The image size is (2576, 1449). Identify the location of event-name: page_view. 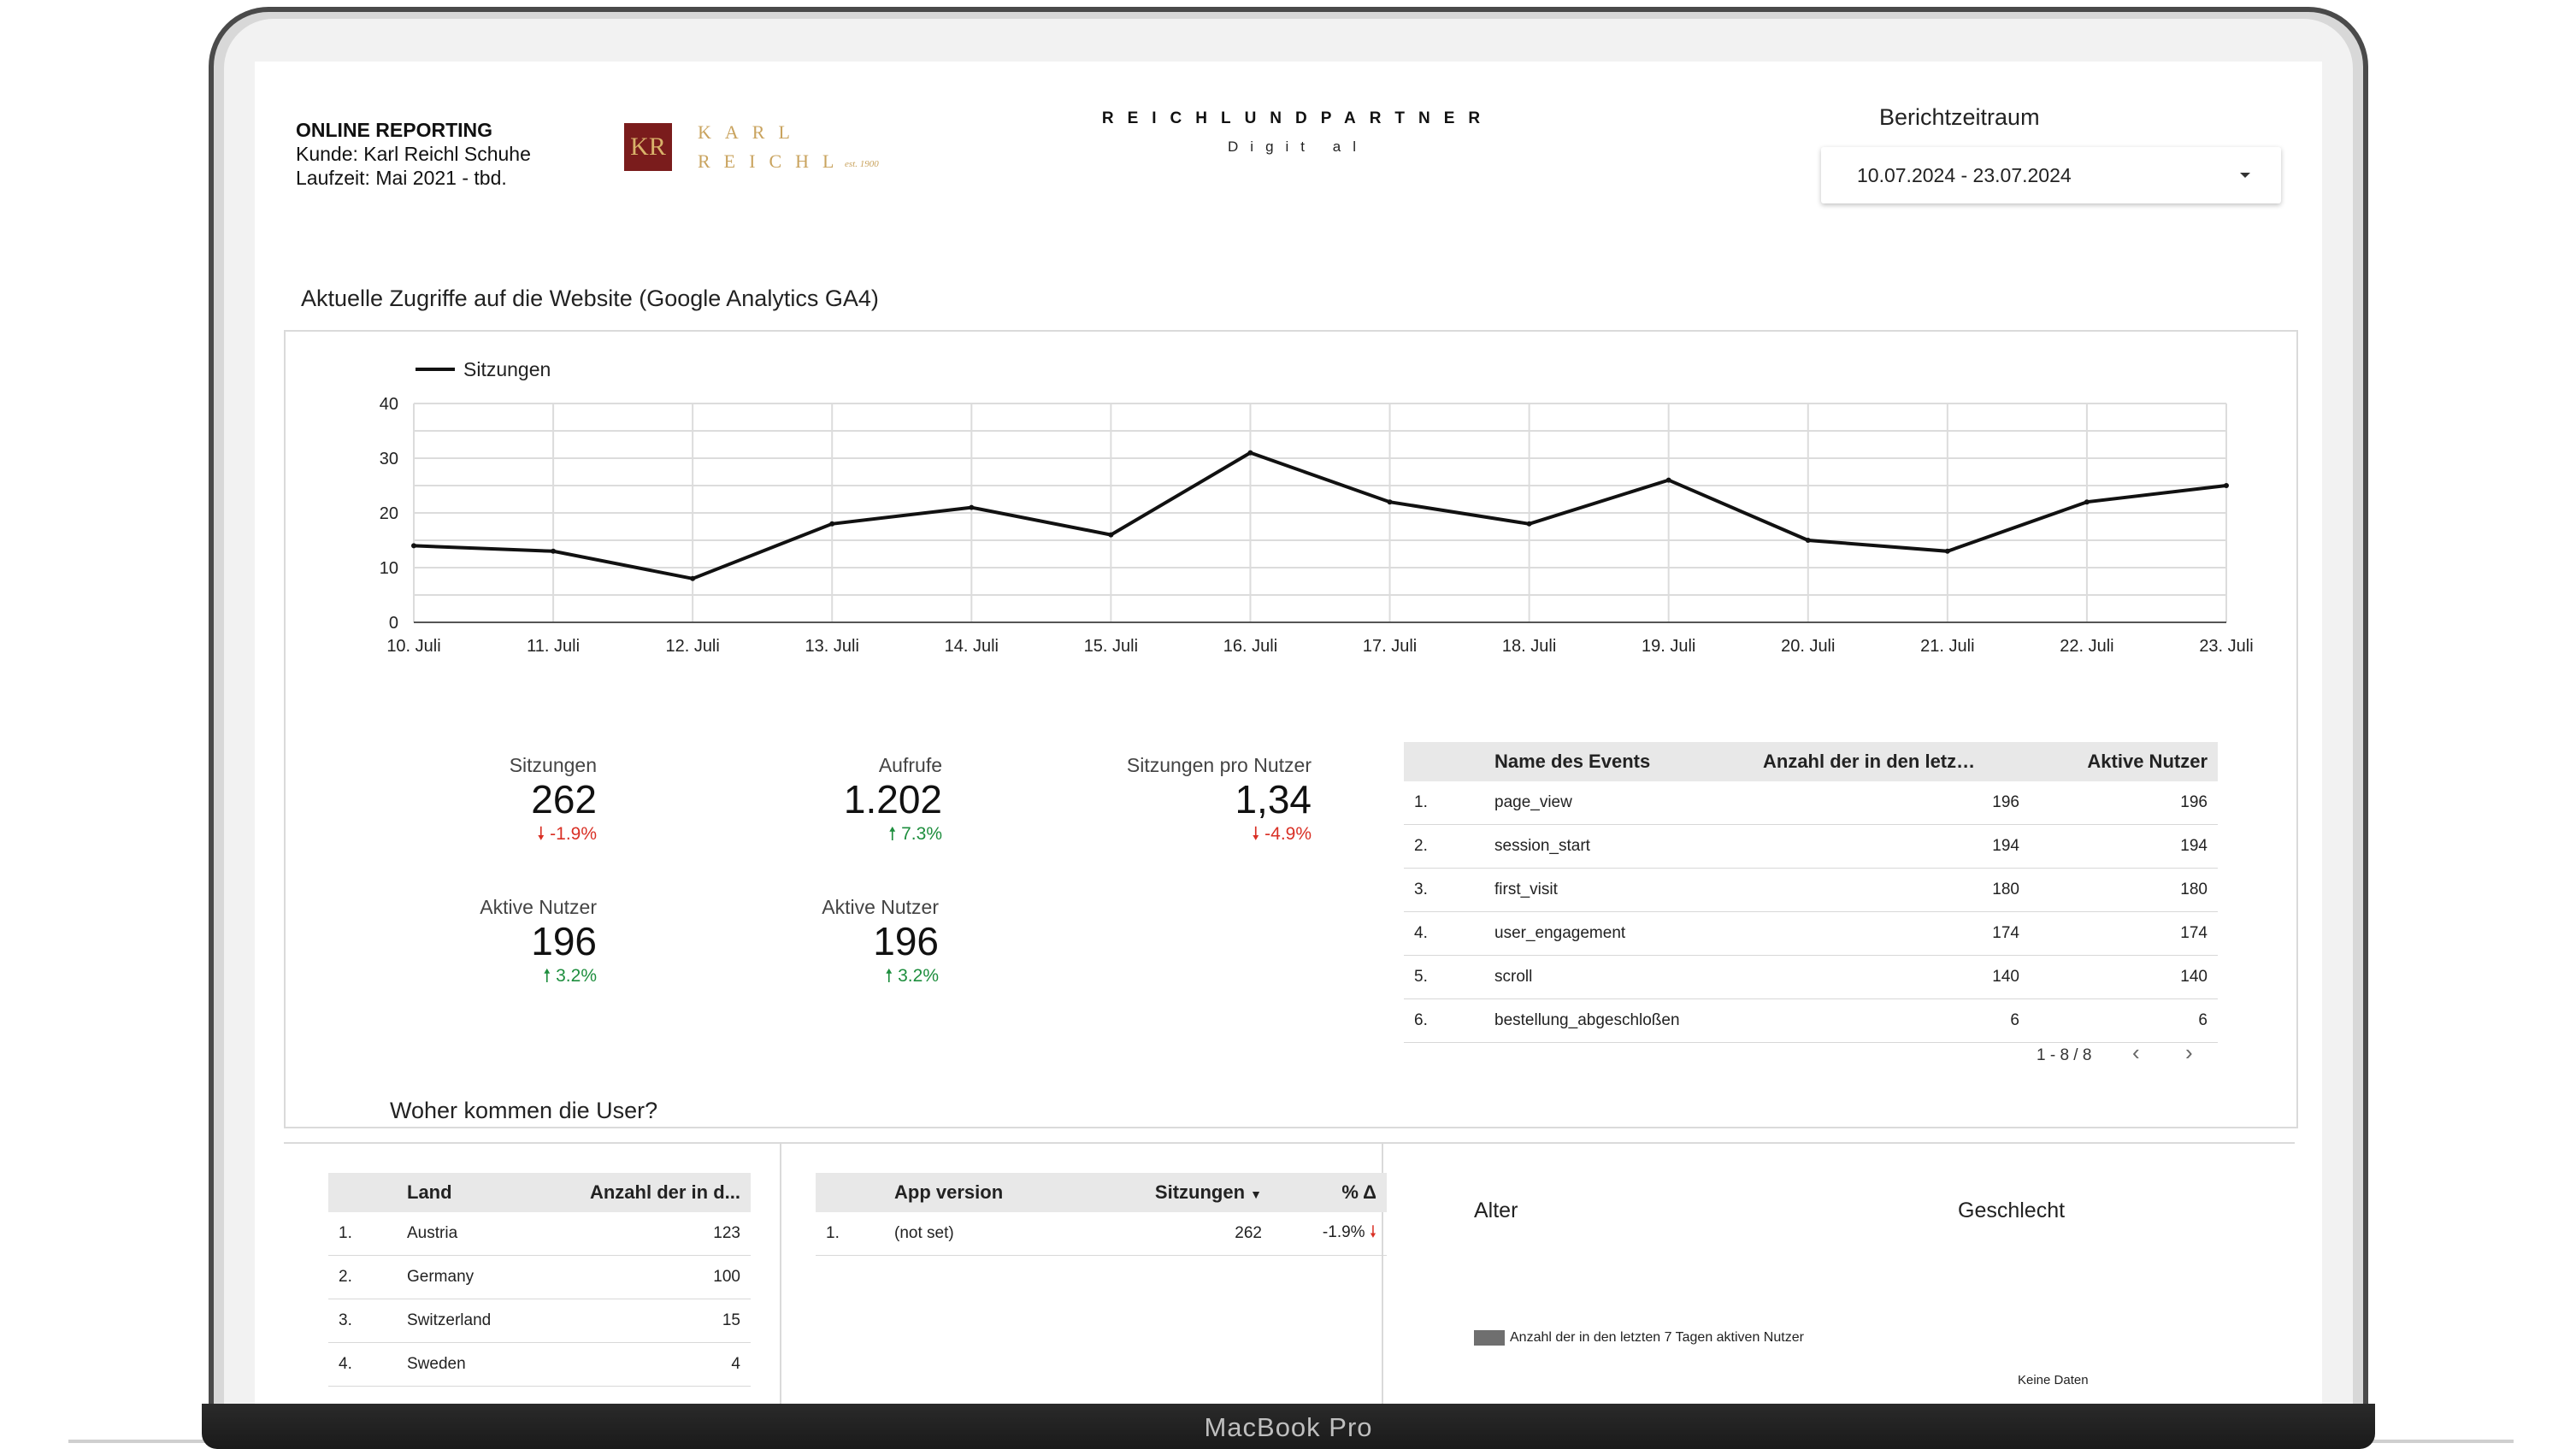
(1618, 803).